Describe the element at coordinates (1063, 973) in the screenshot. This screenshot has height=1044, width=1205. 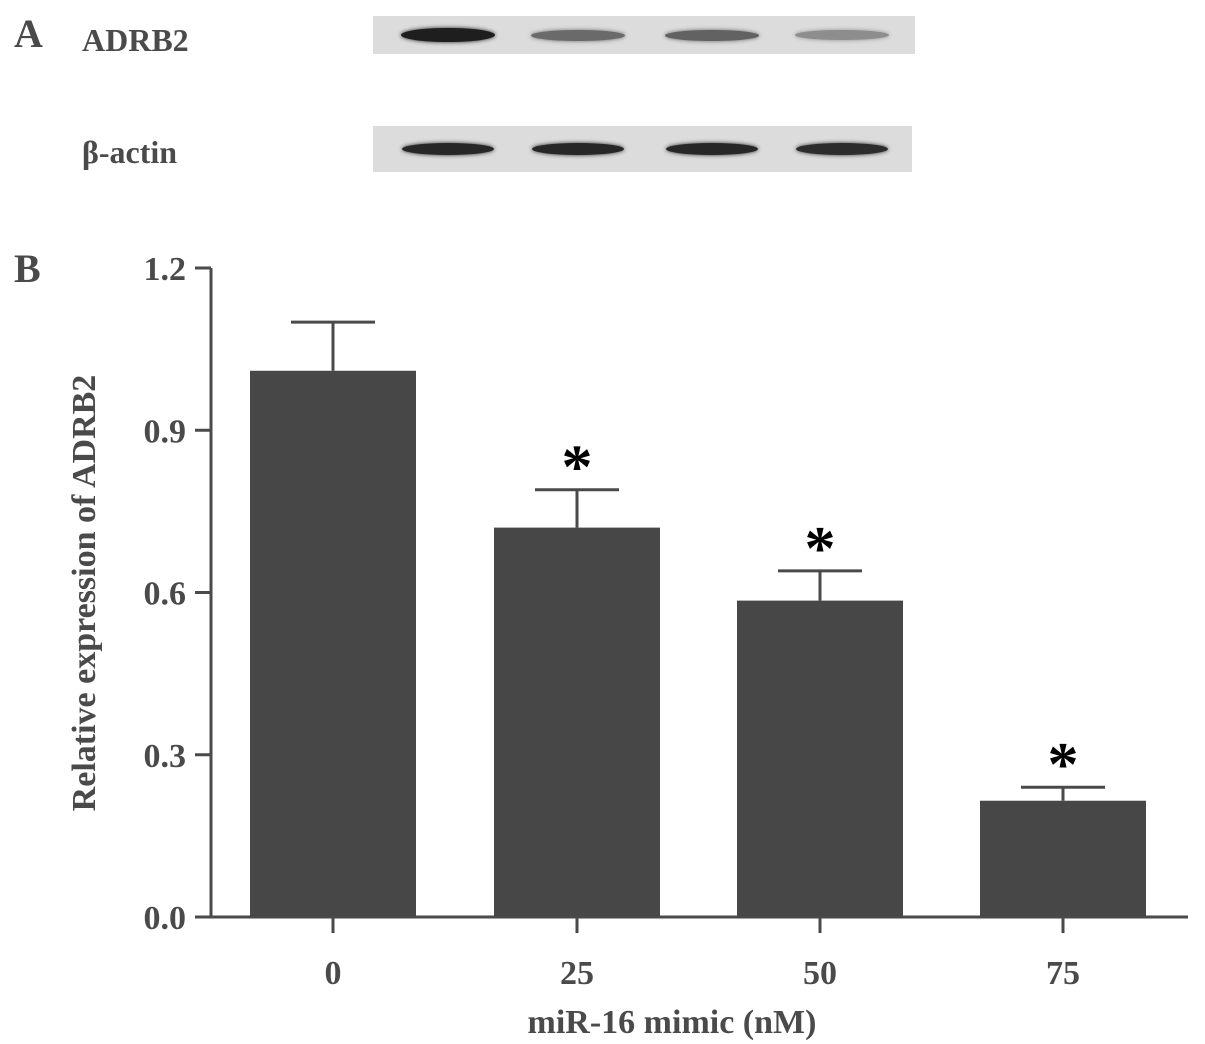
I see `x-tick-label-75: 75` at that location.